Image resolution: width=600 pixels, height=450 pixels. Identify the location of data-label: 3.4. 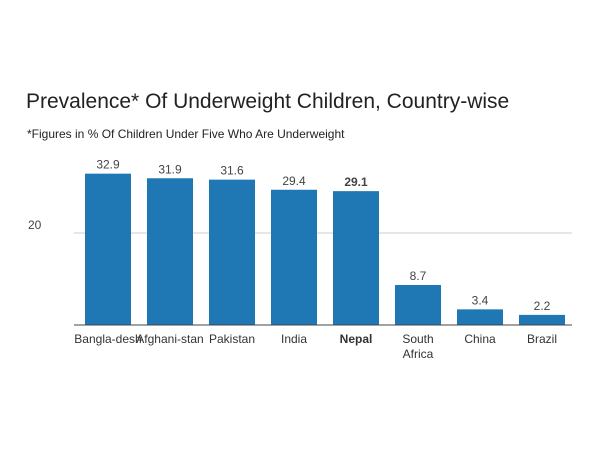
(480, 300).